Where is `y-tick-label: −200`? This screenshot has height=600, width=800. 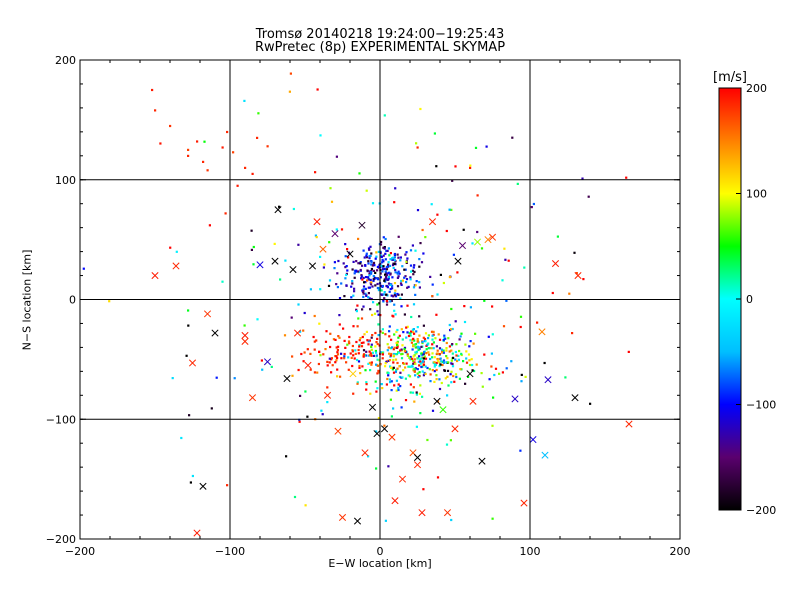 y-tick-label: −200 is located at coordinates (61, 539).